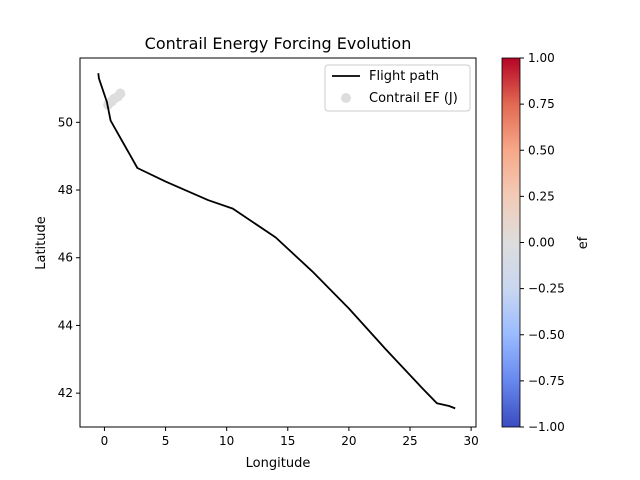 This screenshot has height=480, width=640. What do you see at coordinates (541, 150) in the screenshot?
I see `colorbar-tick-label: 0.50` at bounding box center [541, 150].